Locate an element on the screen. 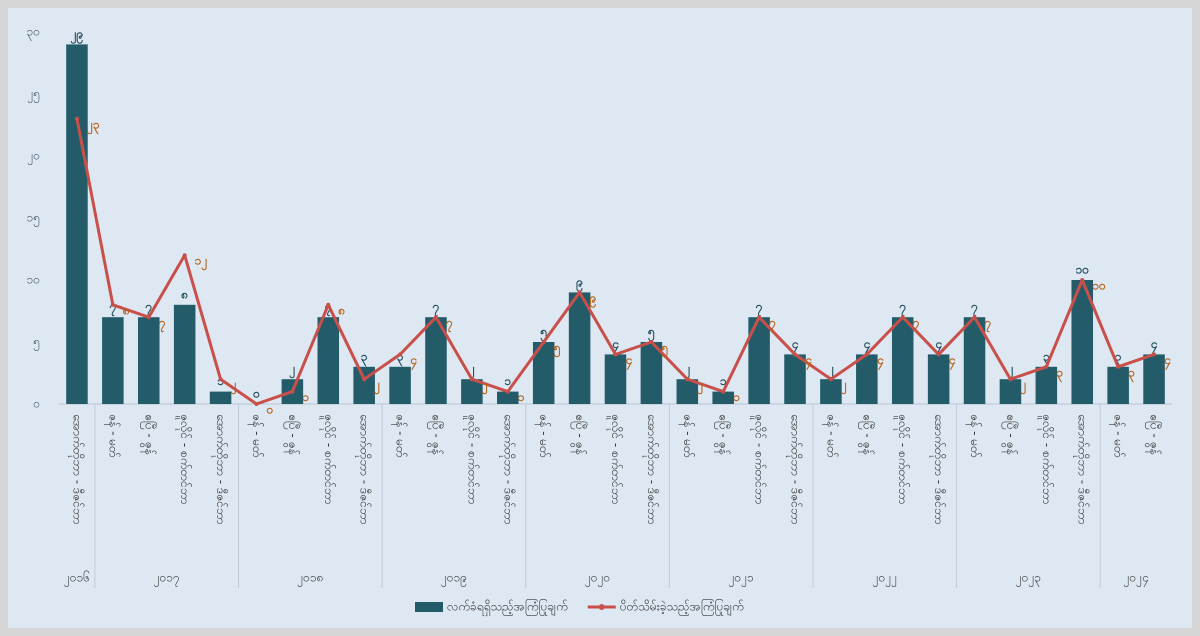 The width and height of the screenshot is (1200, 636). bar-value-label: ၁ is located at coordinates (507, 381).